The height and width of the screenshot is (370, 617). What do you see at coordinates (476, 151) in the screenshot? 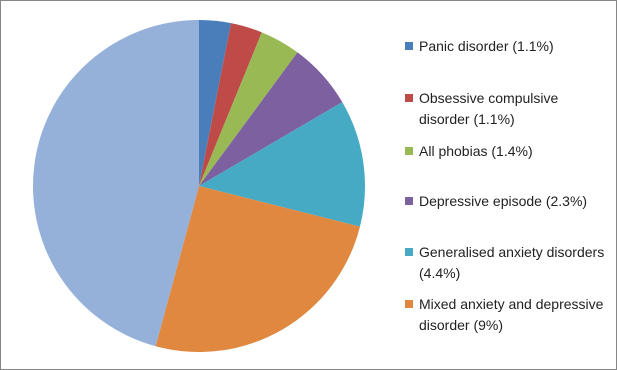
I see `legend-label: All phobias (1.4%)` at bounding box center [476, 151].